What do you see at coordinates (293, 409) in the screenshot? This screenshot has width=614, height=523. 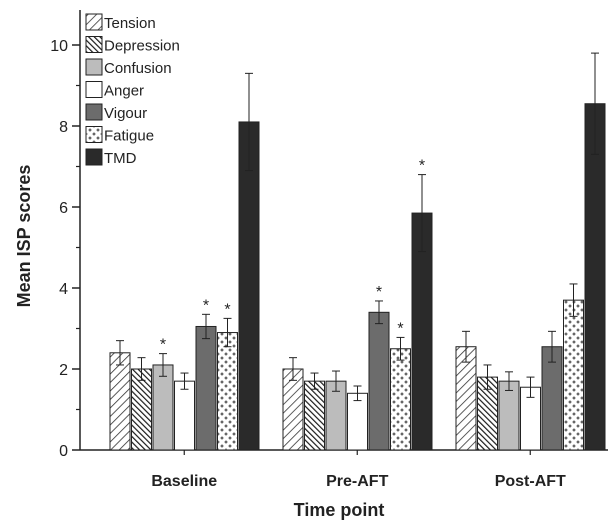 I see `bar-tension-pre-aft` at bounding box center [293, 409].